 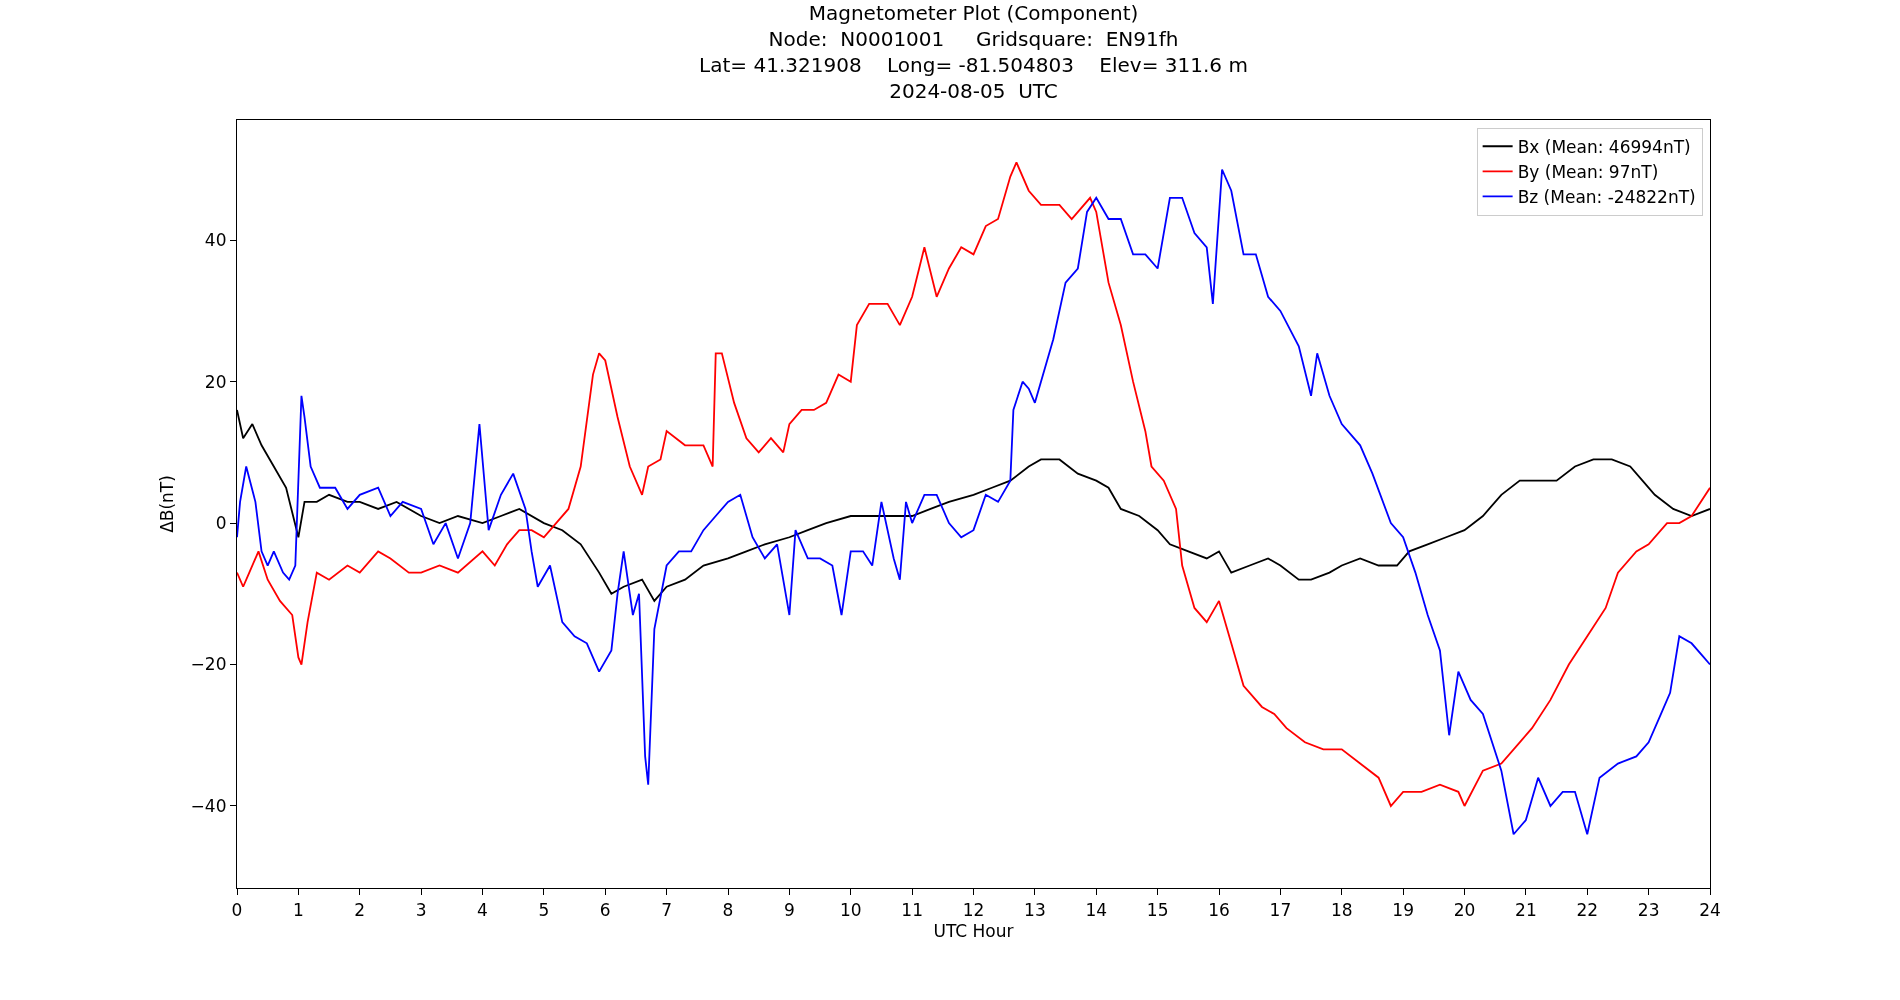 What do you see at coordinates (421, 909) in the screenshot?
I see `x-tick-label: 3` at bounding box center [421, 909].